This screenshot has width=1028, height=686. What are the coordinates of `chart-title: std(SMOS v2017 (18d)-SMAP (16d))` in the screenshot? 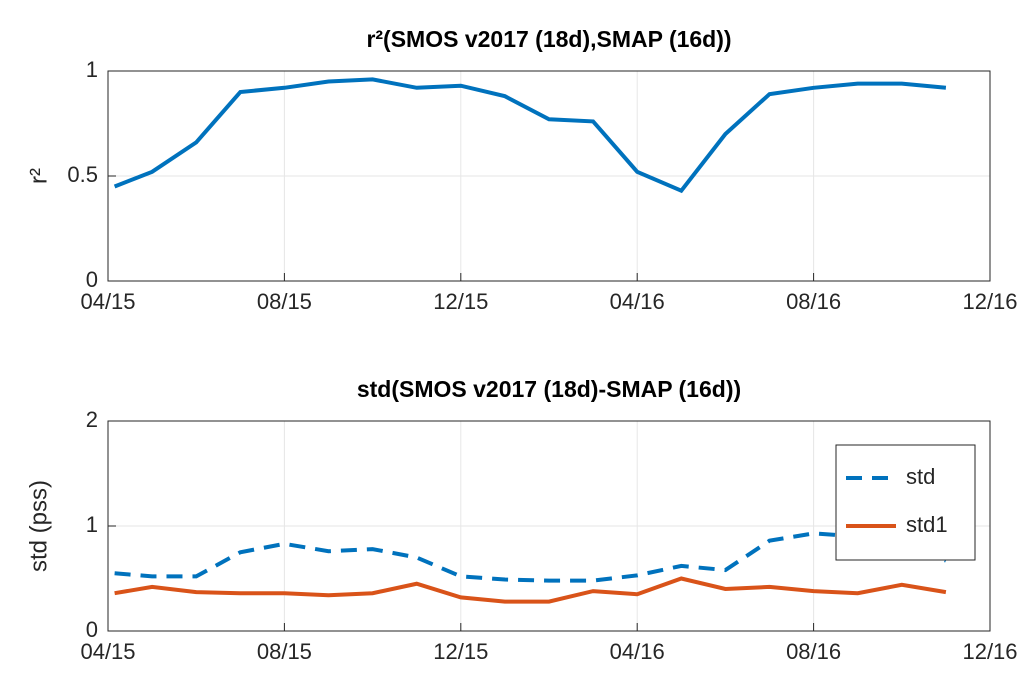 It's located at (549, 389).